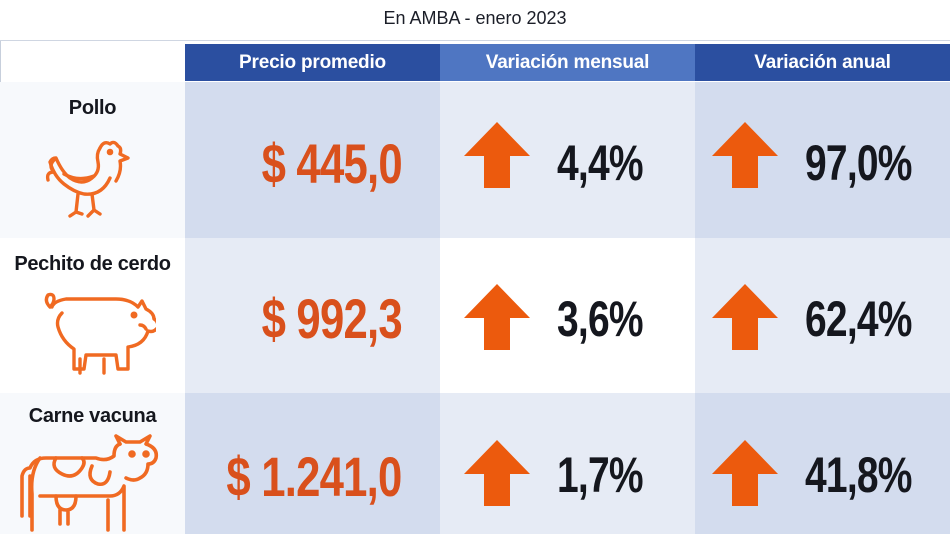 The height and width of the screenshot is (534, 950). Describe the element at coordinates (332, 163) in the screenshot. I see `price-pollo: $ 445,0` at that location.